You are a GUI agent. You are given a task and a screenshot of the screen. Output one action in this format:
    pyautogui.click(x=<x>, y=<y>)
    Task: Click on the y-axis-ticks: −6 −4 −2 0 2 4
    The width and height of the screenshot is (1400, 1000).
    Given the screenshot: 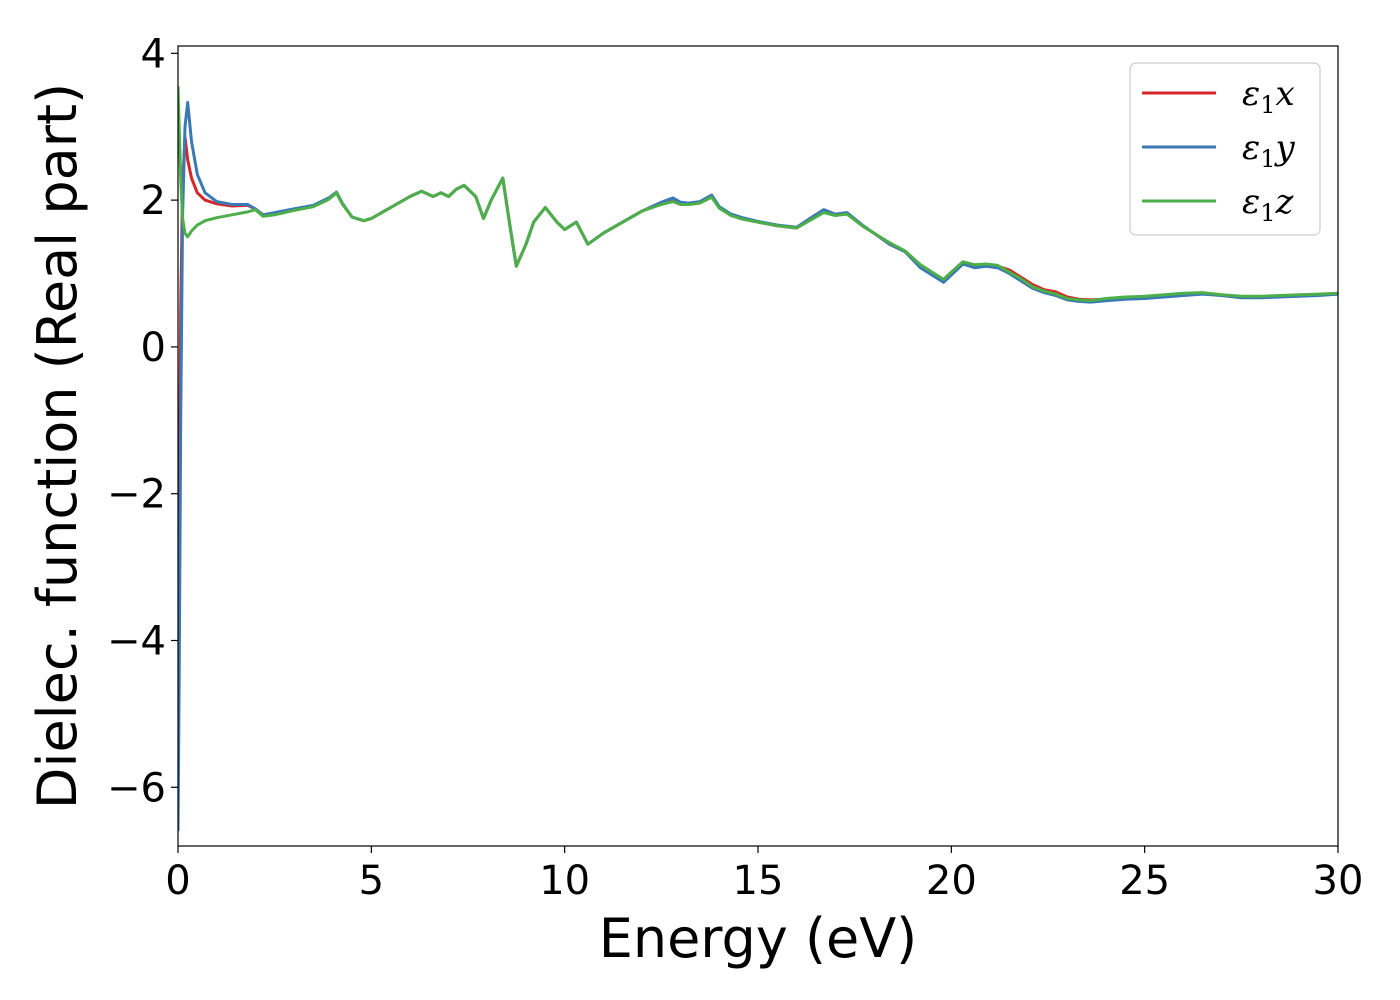 What is the action you would take?
    pyautogui.click(x=142, y=421)
    